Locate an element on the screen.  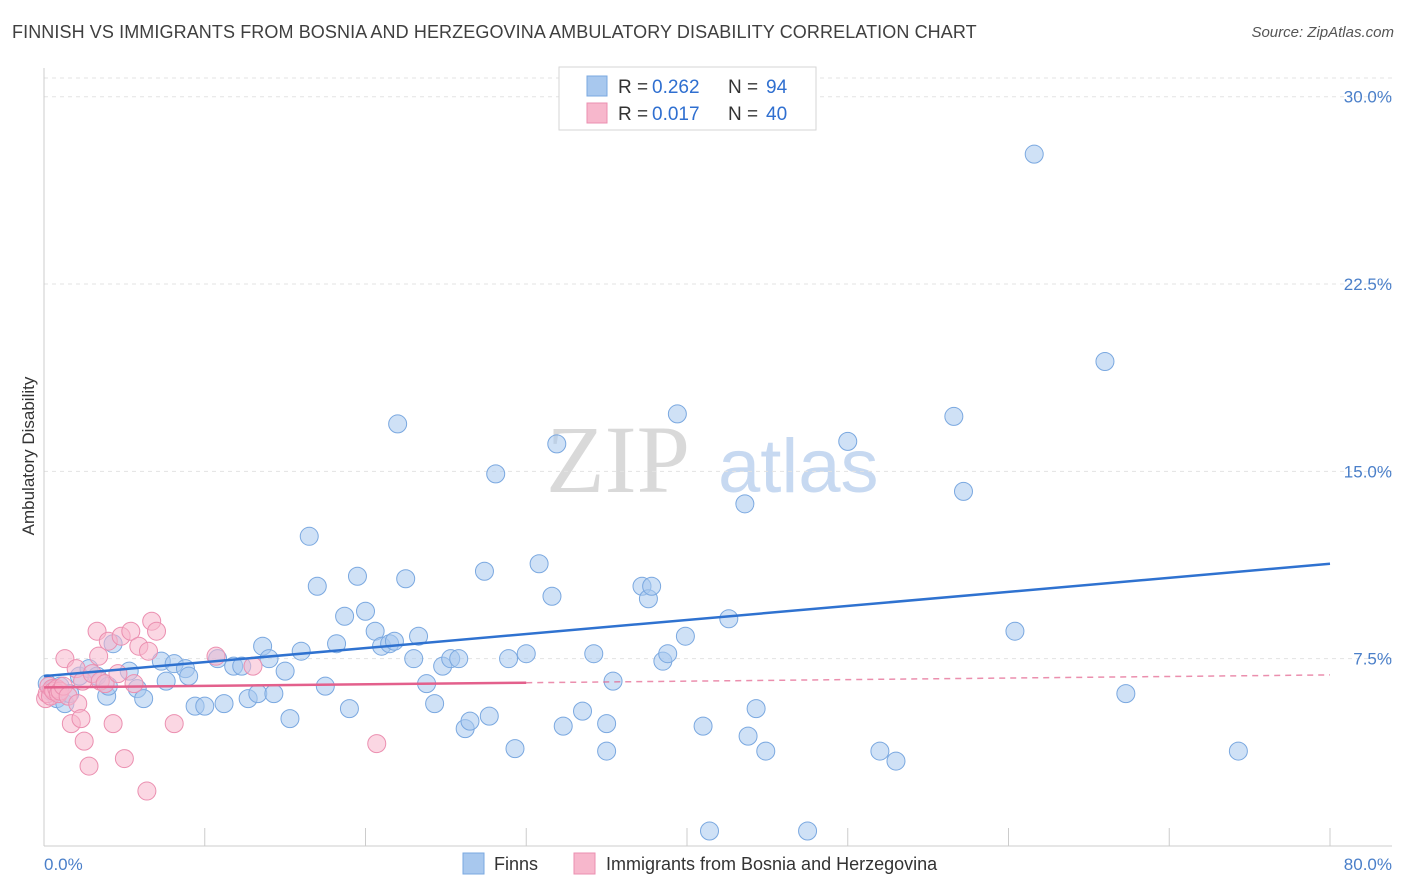
legend-n-label-finns: N = is located at coordinates (743, 87).